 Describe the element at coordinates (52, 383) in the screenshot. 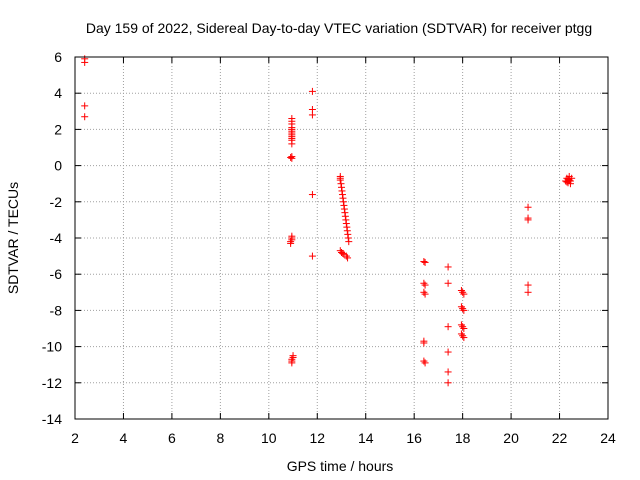

I see `y-tick-label: -12` at that location.